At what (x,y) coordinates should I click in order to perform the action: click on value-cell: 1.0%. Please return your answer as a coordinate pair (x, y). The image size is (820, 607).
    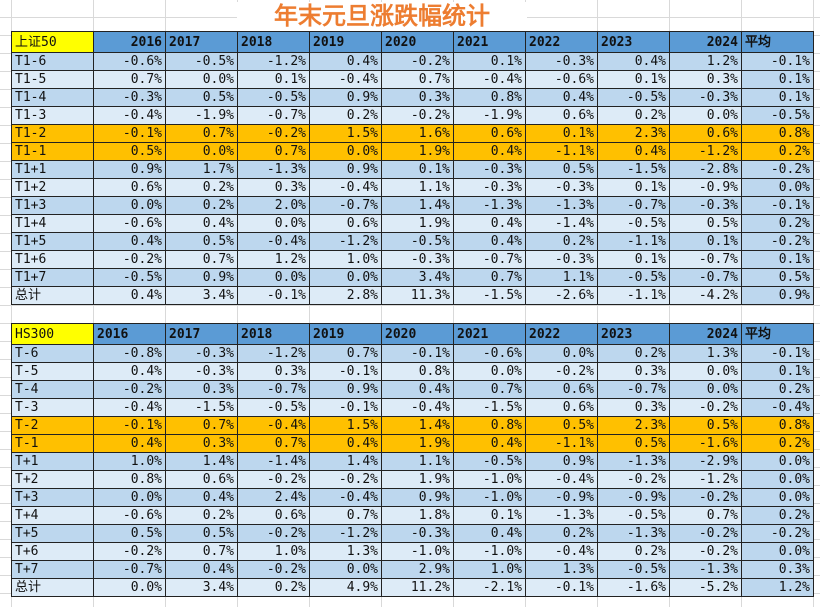
    Looking at the image, I should click on (345, 259).